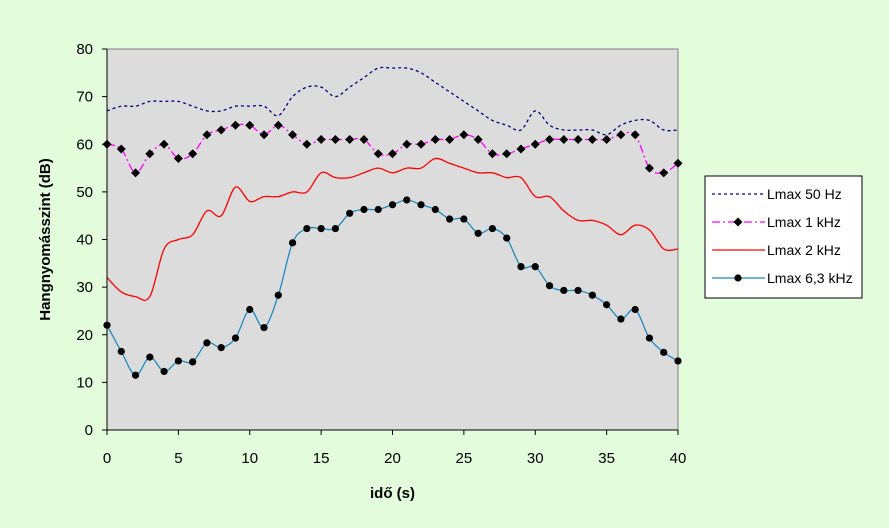 The width and height of the screenshot is (889, 528). Describe the element at coordinates (535, 458) in the screenshot. I see `x-tick-label: 30` at that location.